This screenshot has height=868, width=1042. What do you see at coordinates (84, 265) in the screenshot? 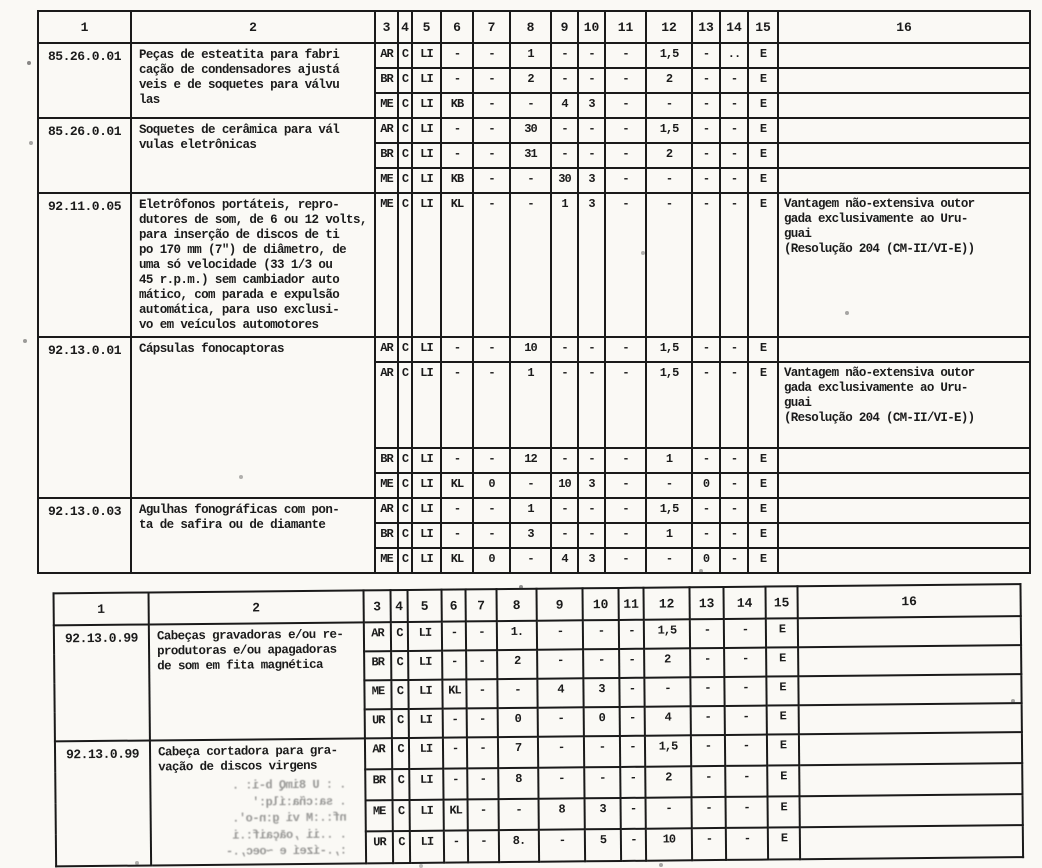
I see `item-code-cell: 92.11.0.05` at bounding box center [84, 265].